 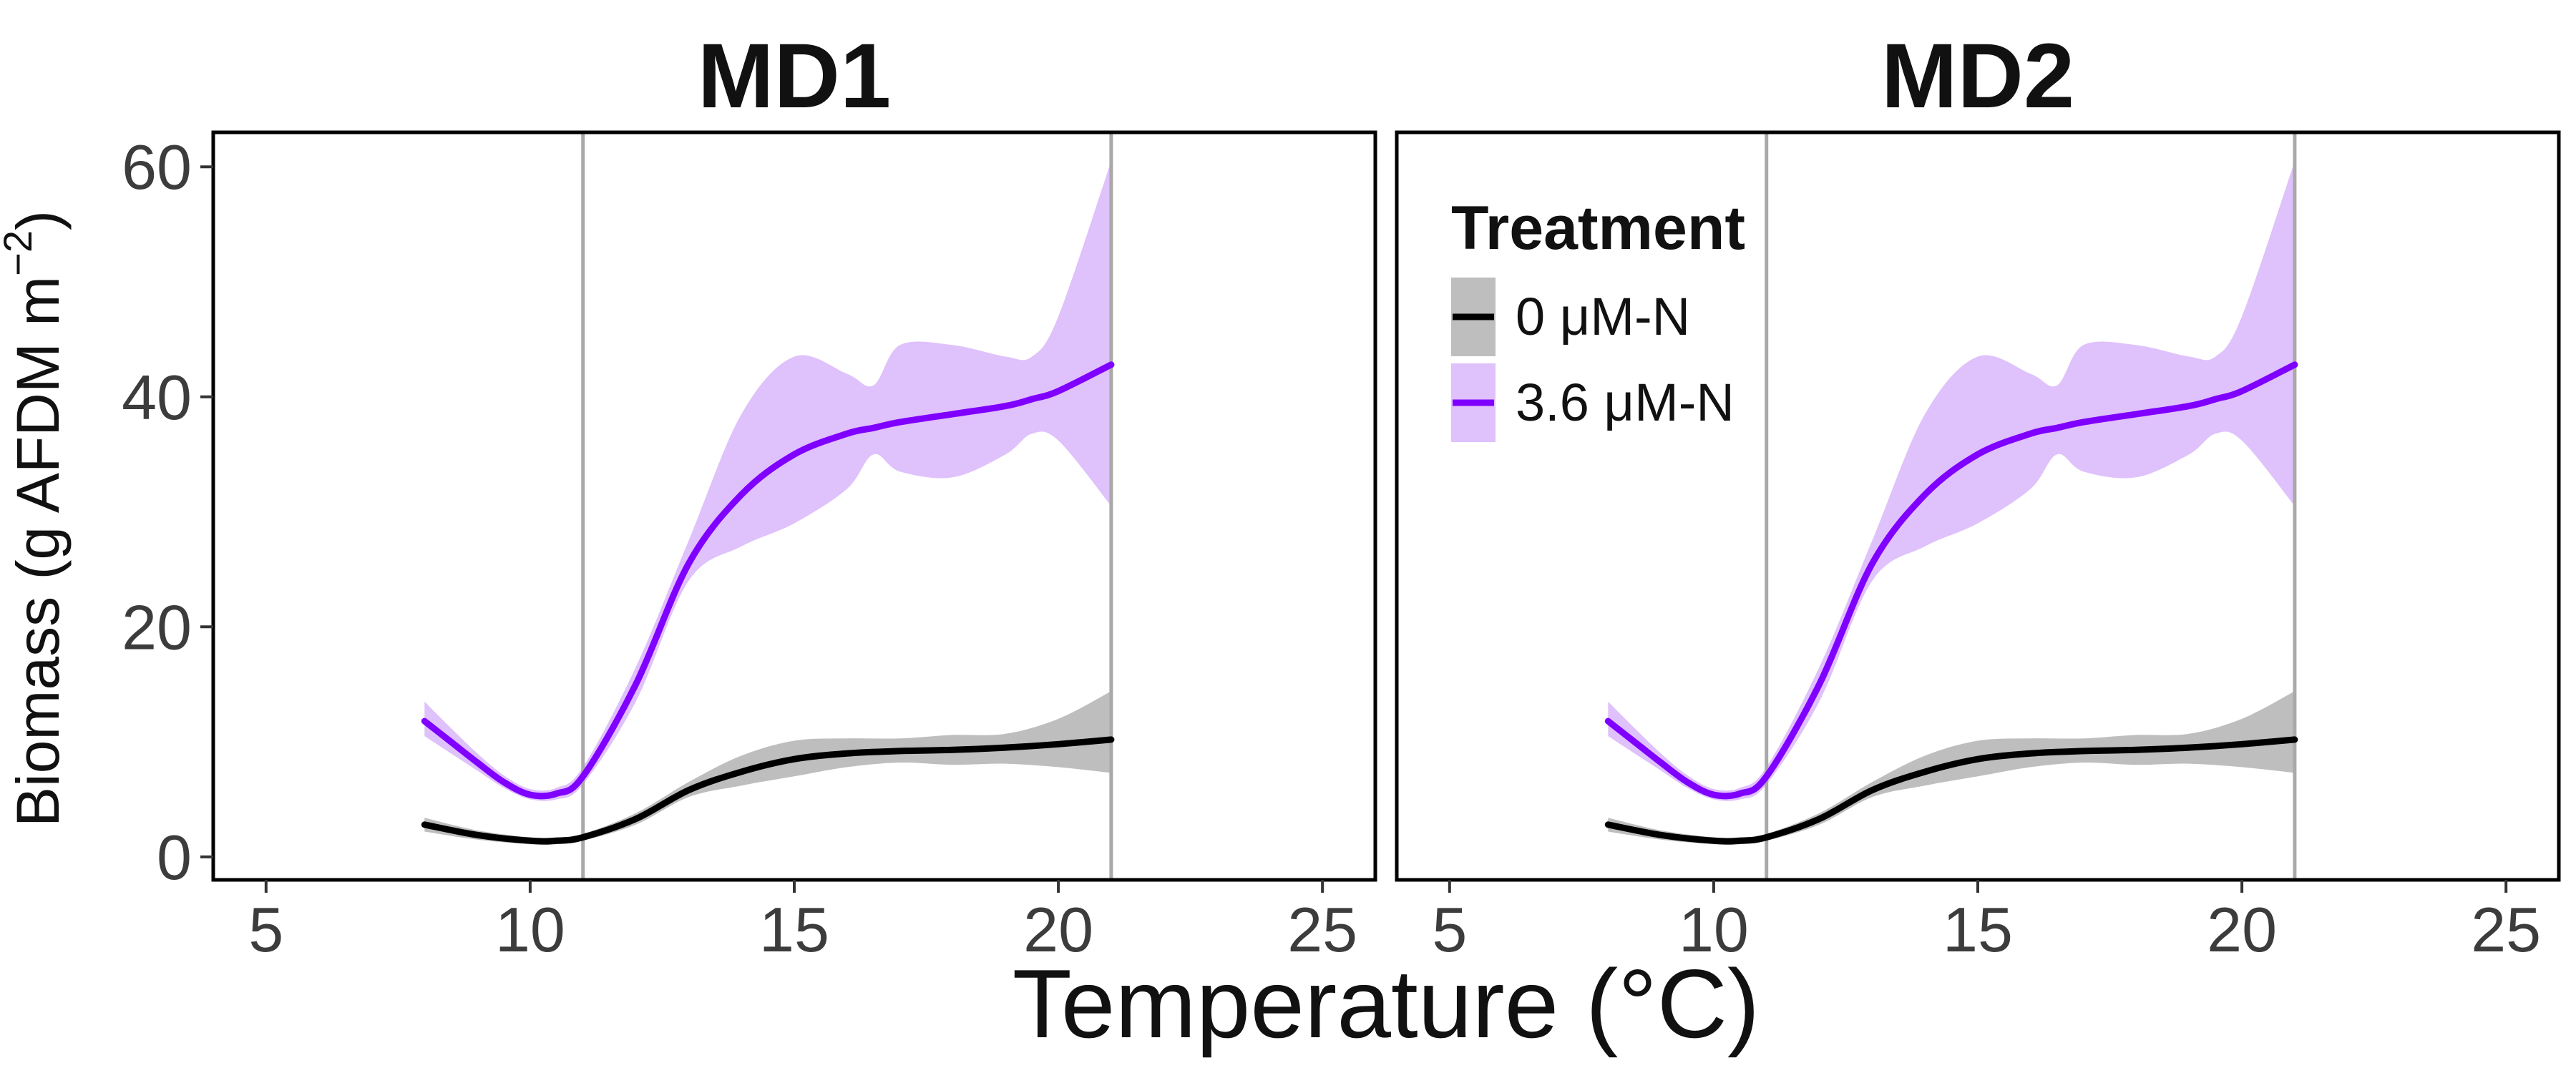 I want to click on panel-title-0: MD1, so click(x=794, y=76).